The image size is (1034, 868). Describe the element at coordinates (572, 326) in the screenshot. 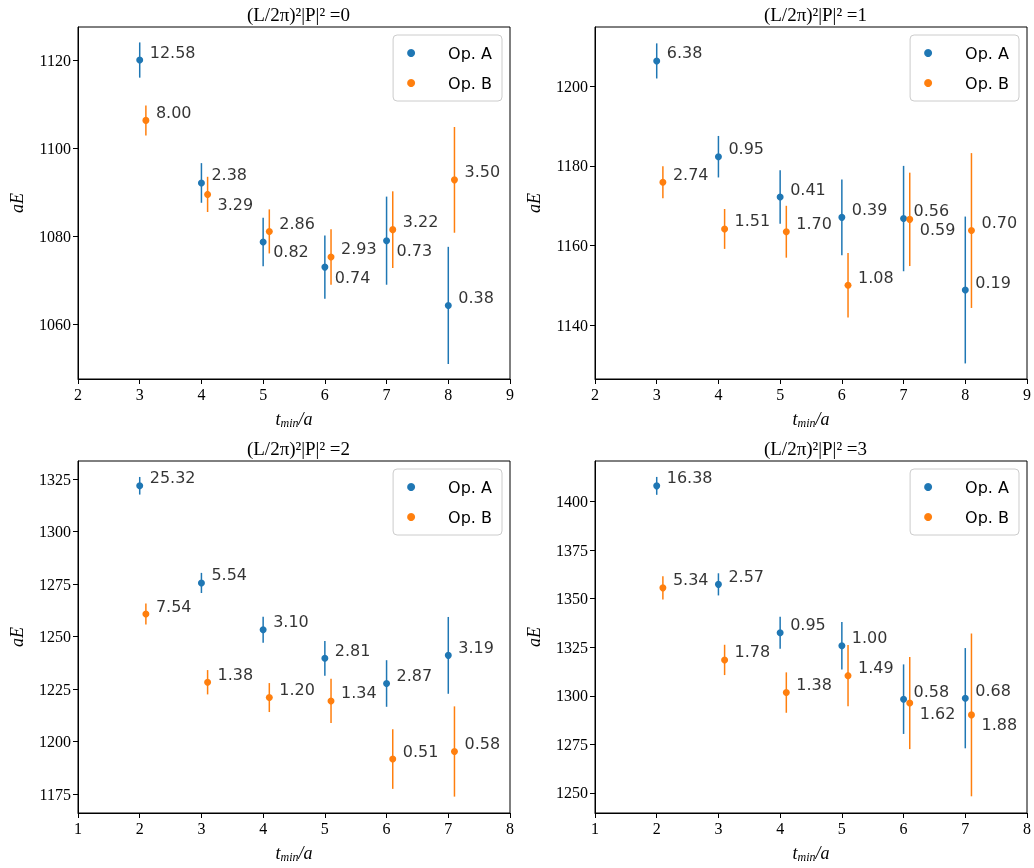

I see `y-tick-label: 1140` at that location.